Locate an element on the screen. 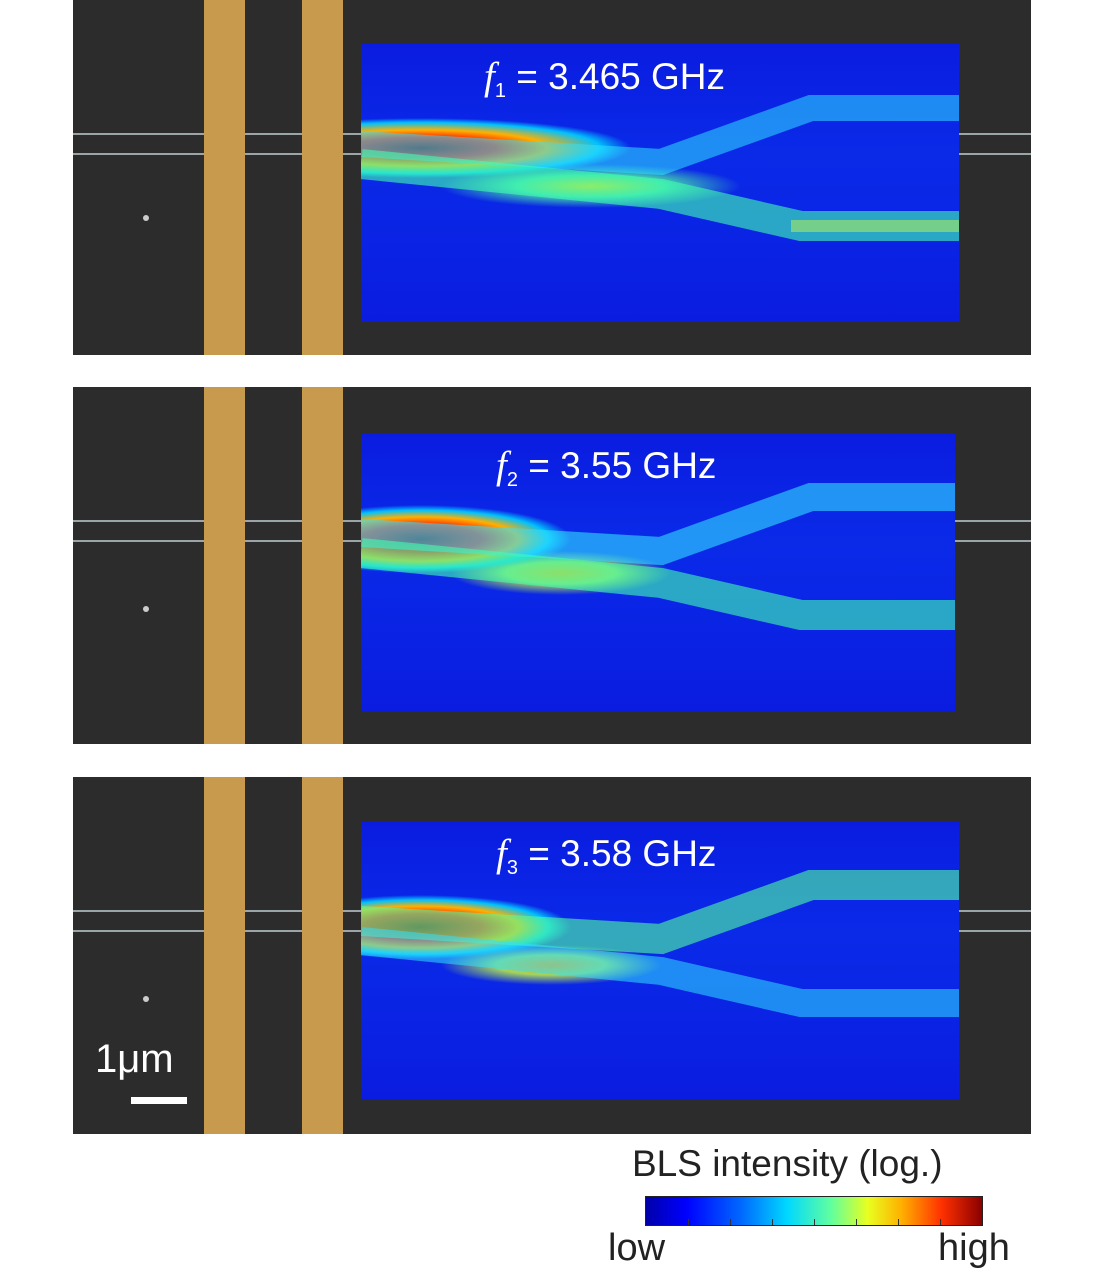 The width and height of the screenshot is (1119, 1275). freq-subscript: 2 is located at coordinates (512, 480).